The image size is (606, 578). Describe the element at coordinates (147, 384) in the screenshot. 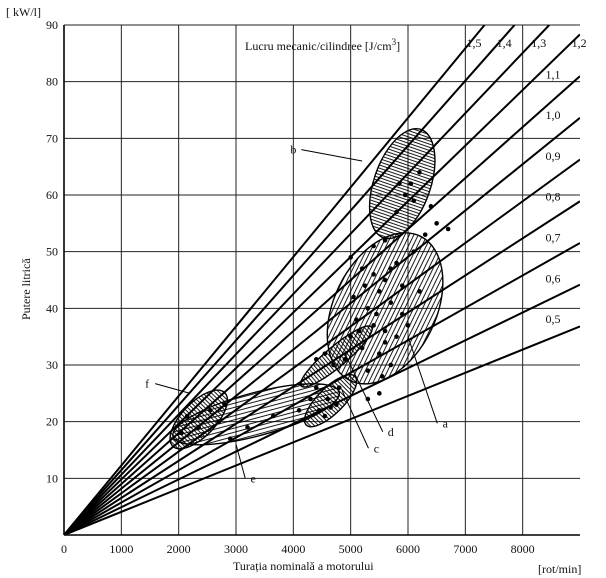

I see `region-f-label: f` at that location.